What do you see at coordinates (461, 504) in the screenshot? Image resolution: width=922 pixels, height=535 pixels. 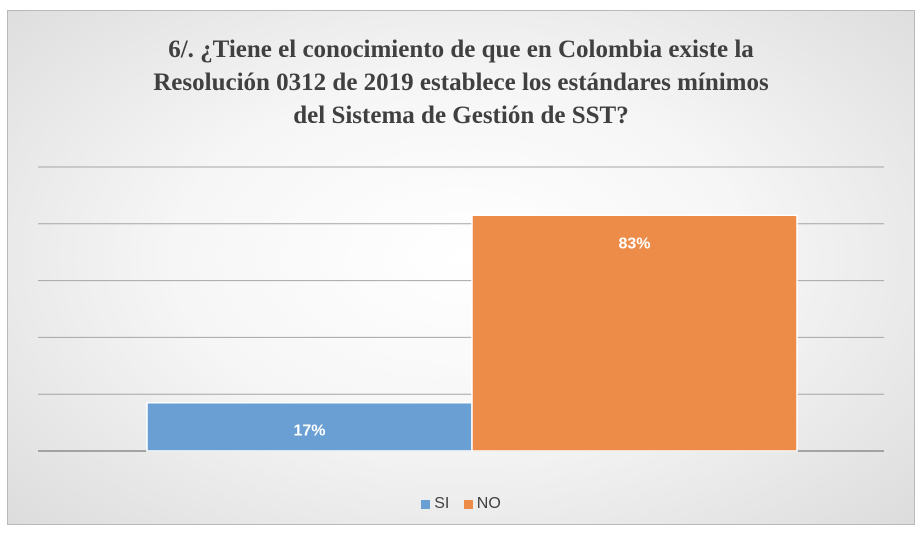 I see `legend: SI NO` at bounding box center [461, 504].